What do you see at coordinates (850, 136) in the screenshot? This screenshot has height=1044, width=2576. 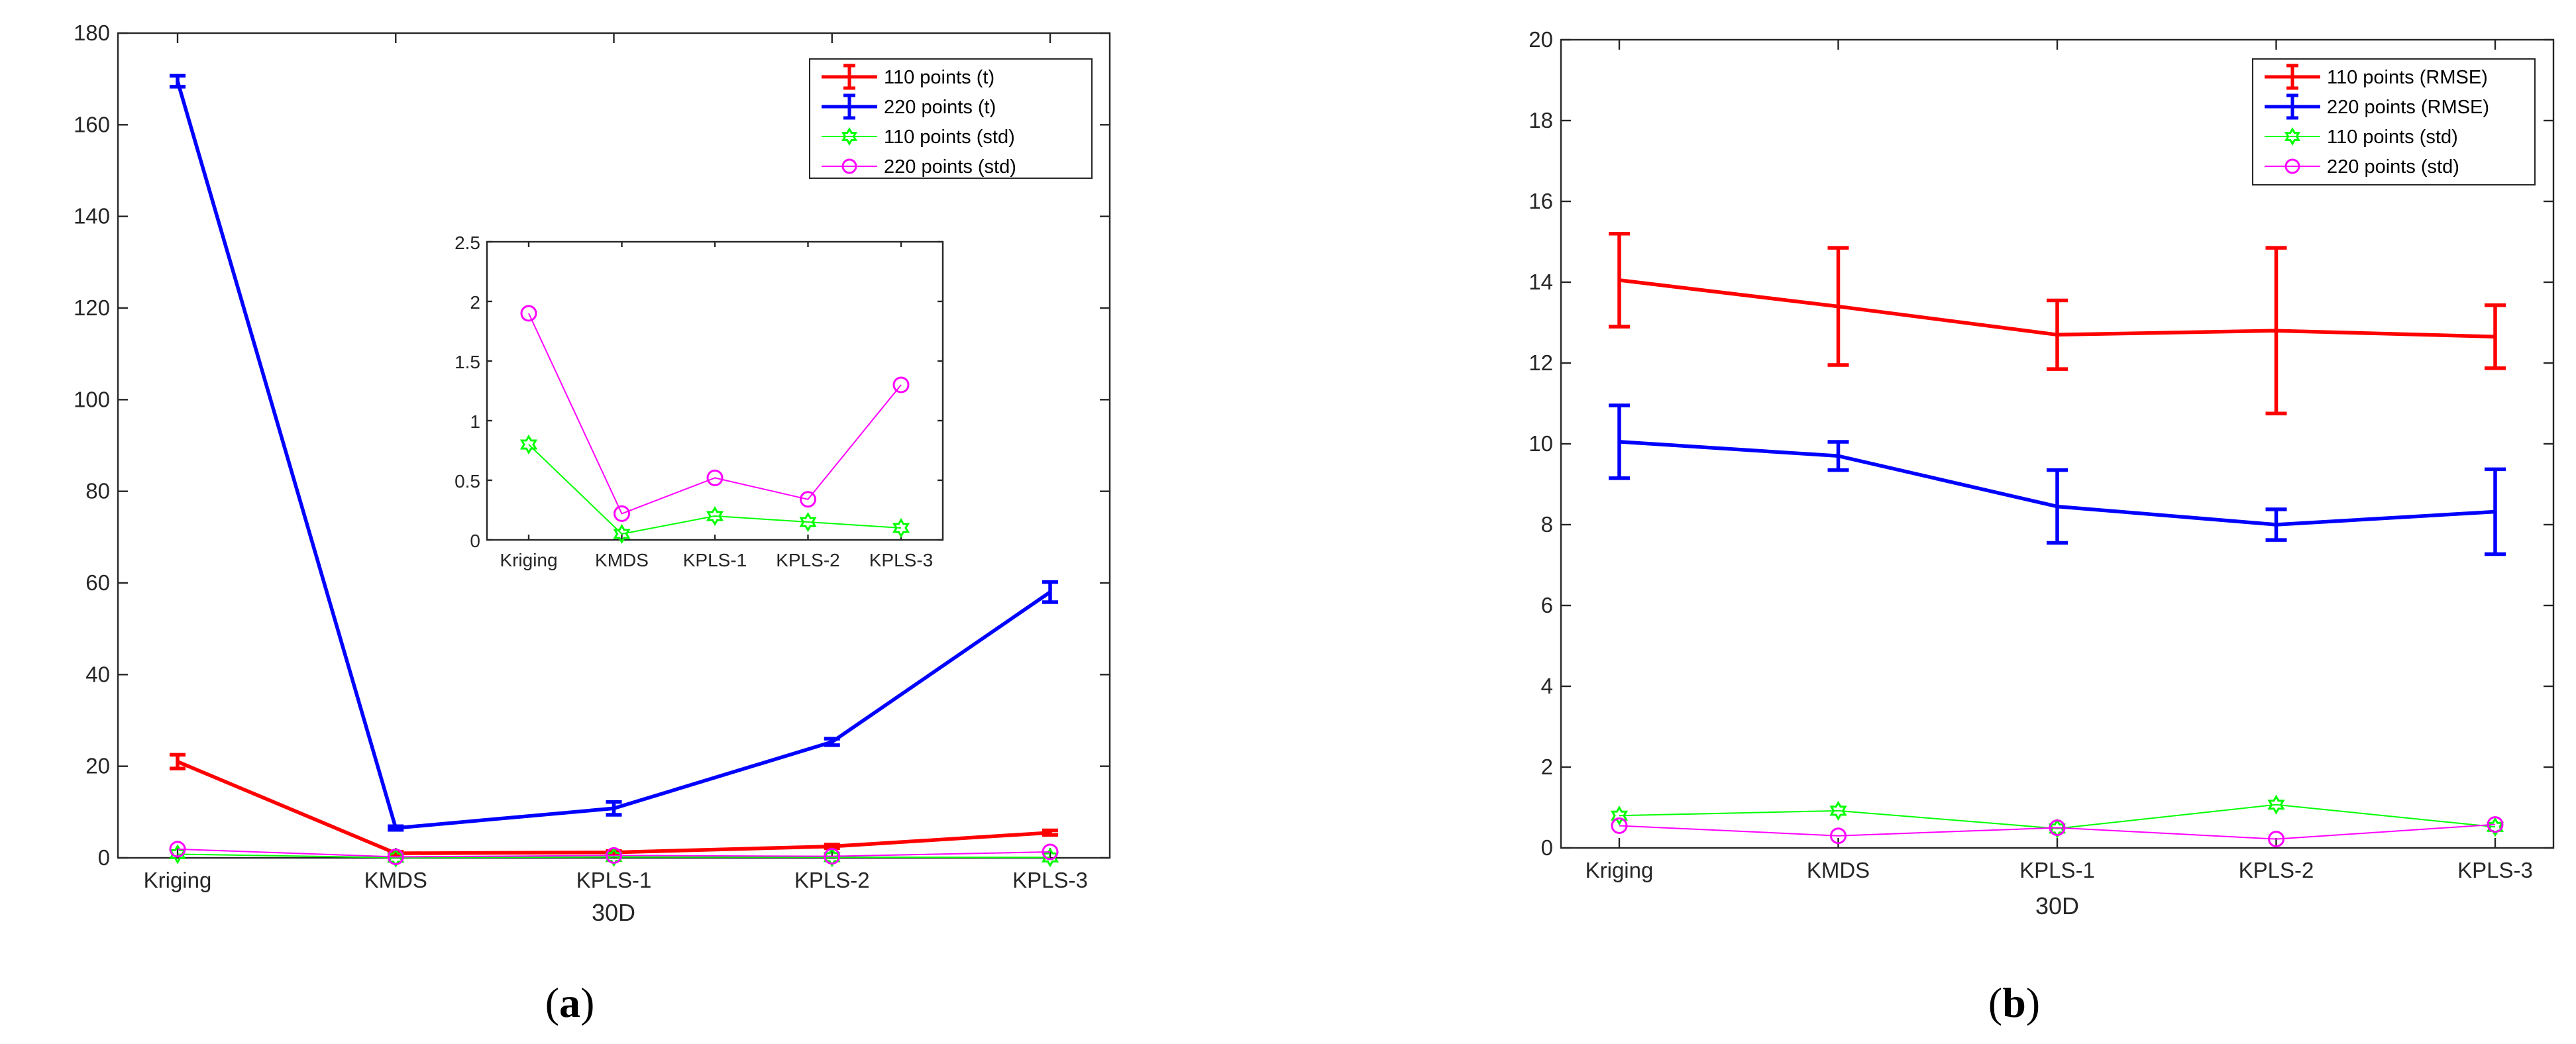 I see `panel-a-legend-item-110-points-std-swatch-marker` at bounding box center [850, 136].